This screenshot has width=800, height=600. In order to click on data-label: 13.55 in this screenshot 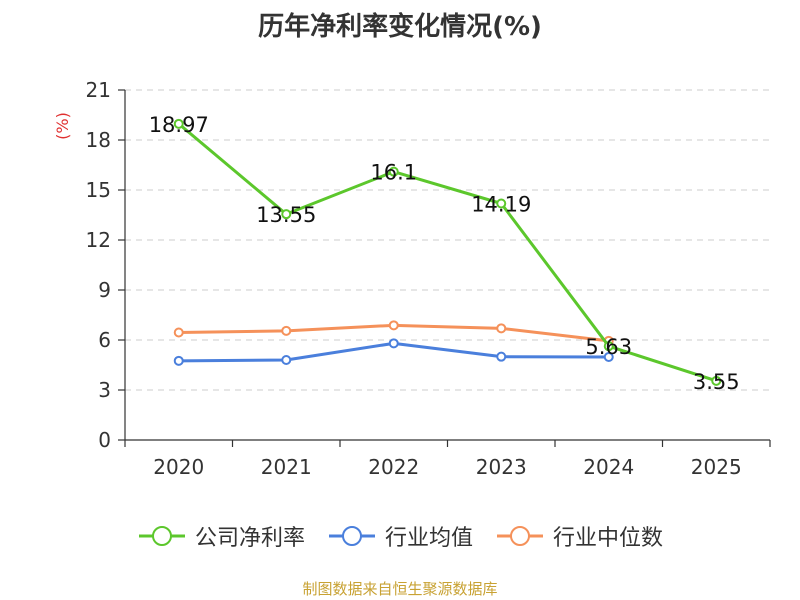, I will do `click(286, 215)`.